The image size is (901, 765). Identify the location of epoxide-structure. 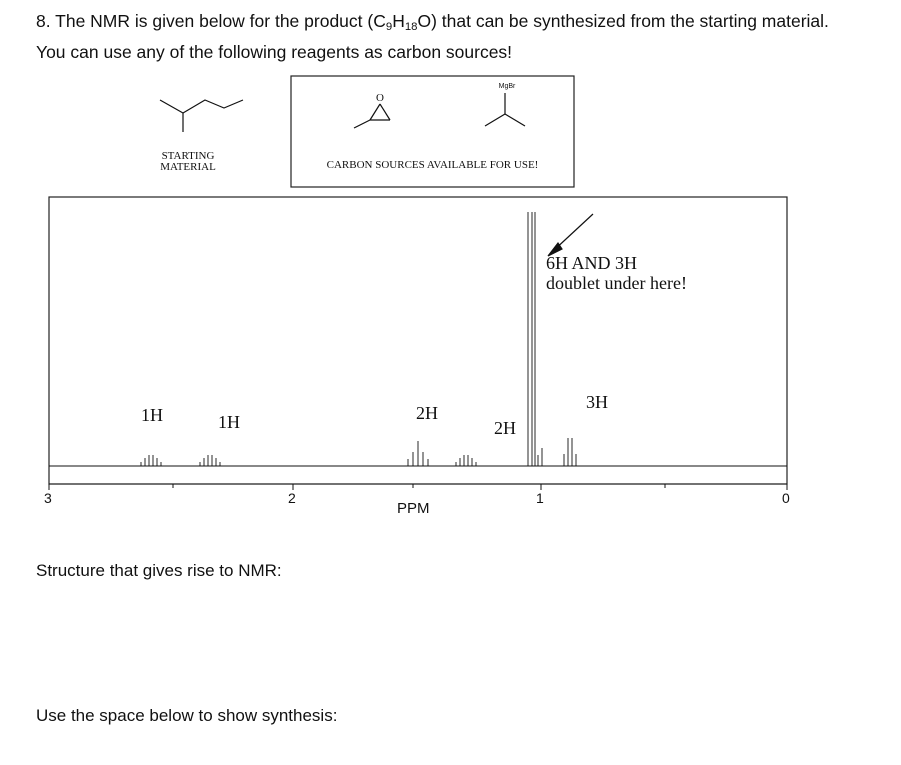
(372, 116).